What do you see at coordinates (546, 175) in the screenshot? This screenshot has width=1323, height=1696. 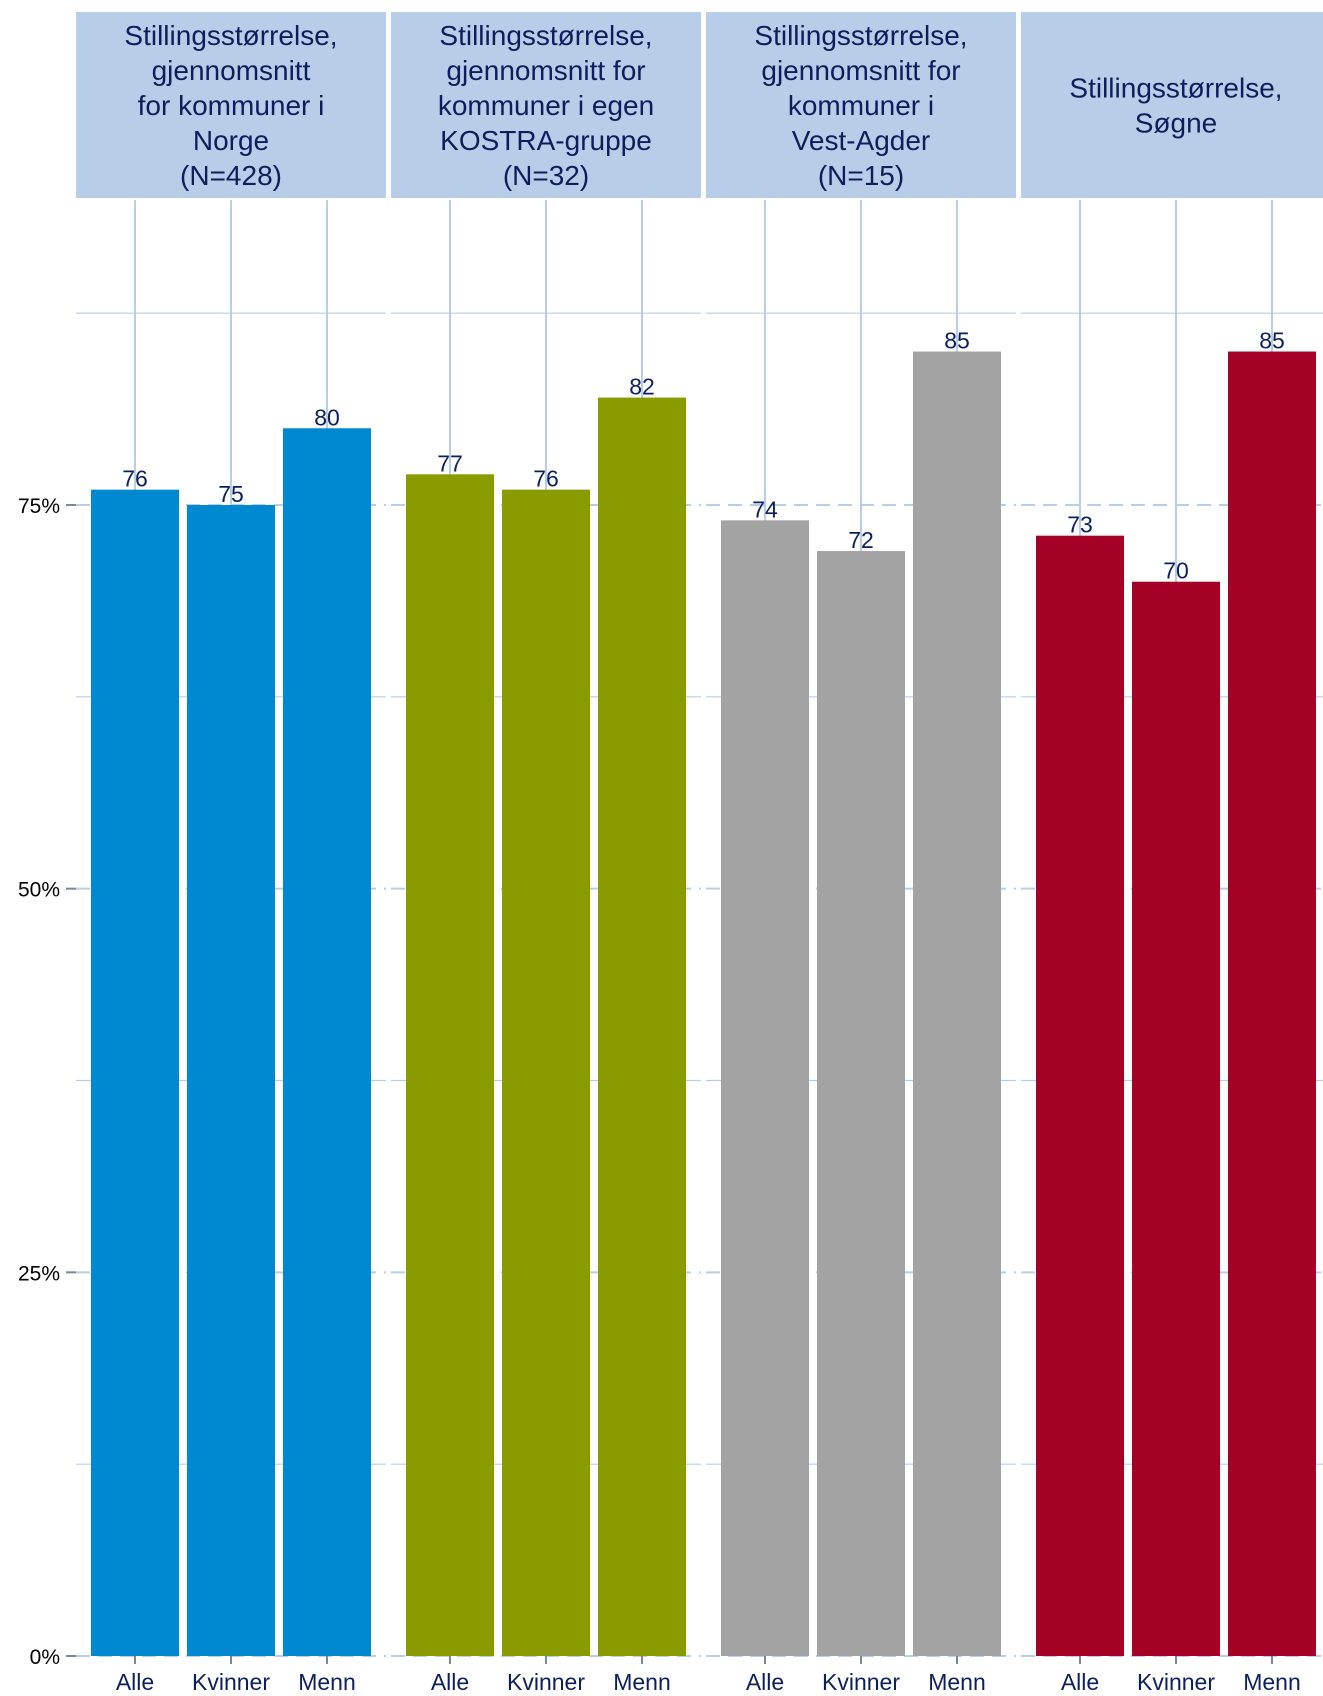 I see `panel-title-line: (N=32)` at bounding box center [546, 175].